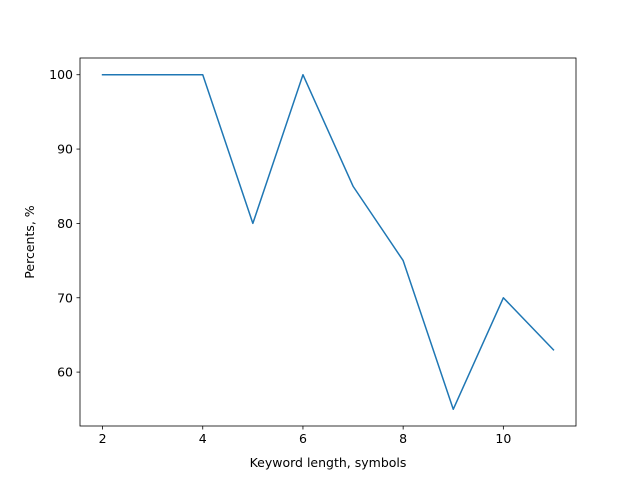 The height and width of the screenshot is (480, 640). I want to click on x-tick-label: 4, so click(203, 438).